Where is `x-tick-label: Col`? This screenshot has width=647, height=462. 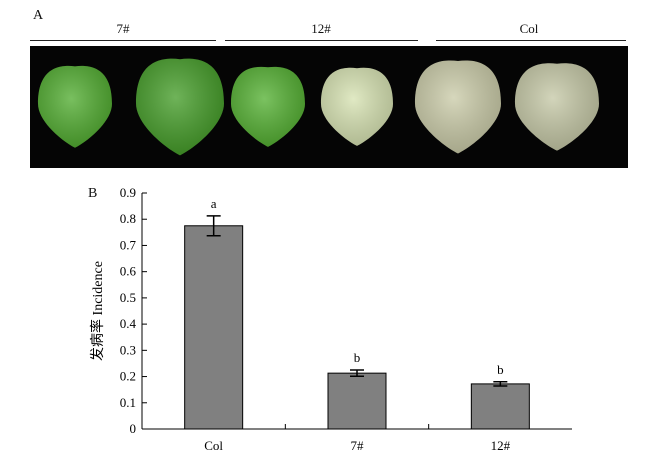
x-tick-label: Col is located at coordinates (213, 445).